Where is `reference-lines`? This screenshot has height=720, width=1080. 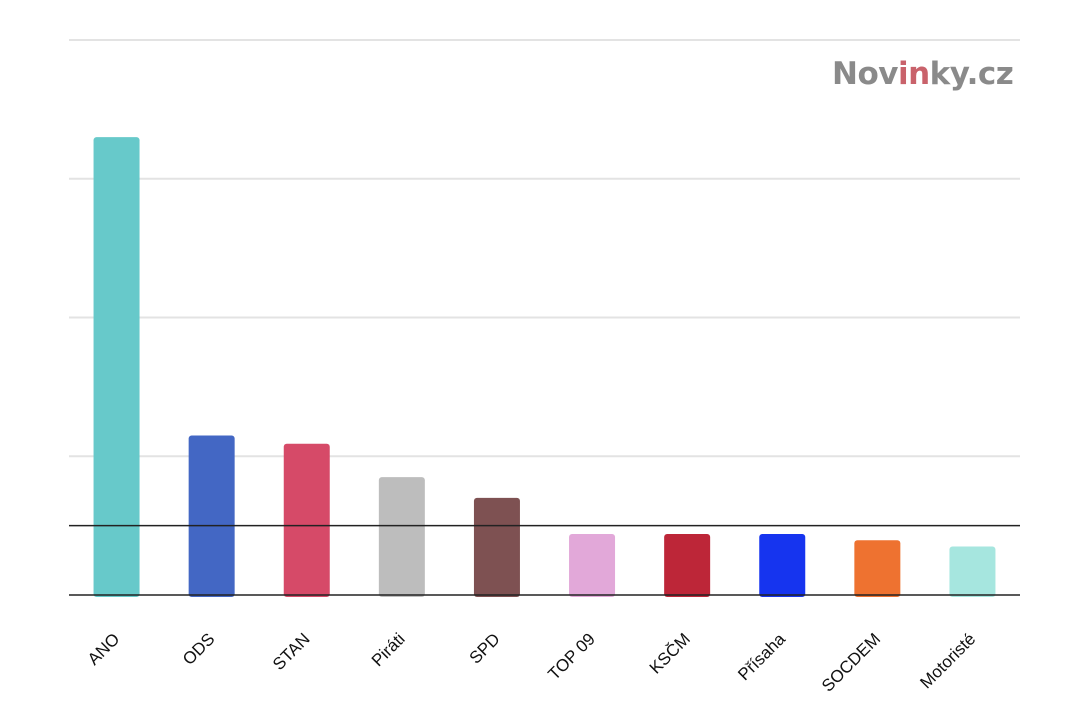 reference-lines is located at coordinates (544, 560).